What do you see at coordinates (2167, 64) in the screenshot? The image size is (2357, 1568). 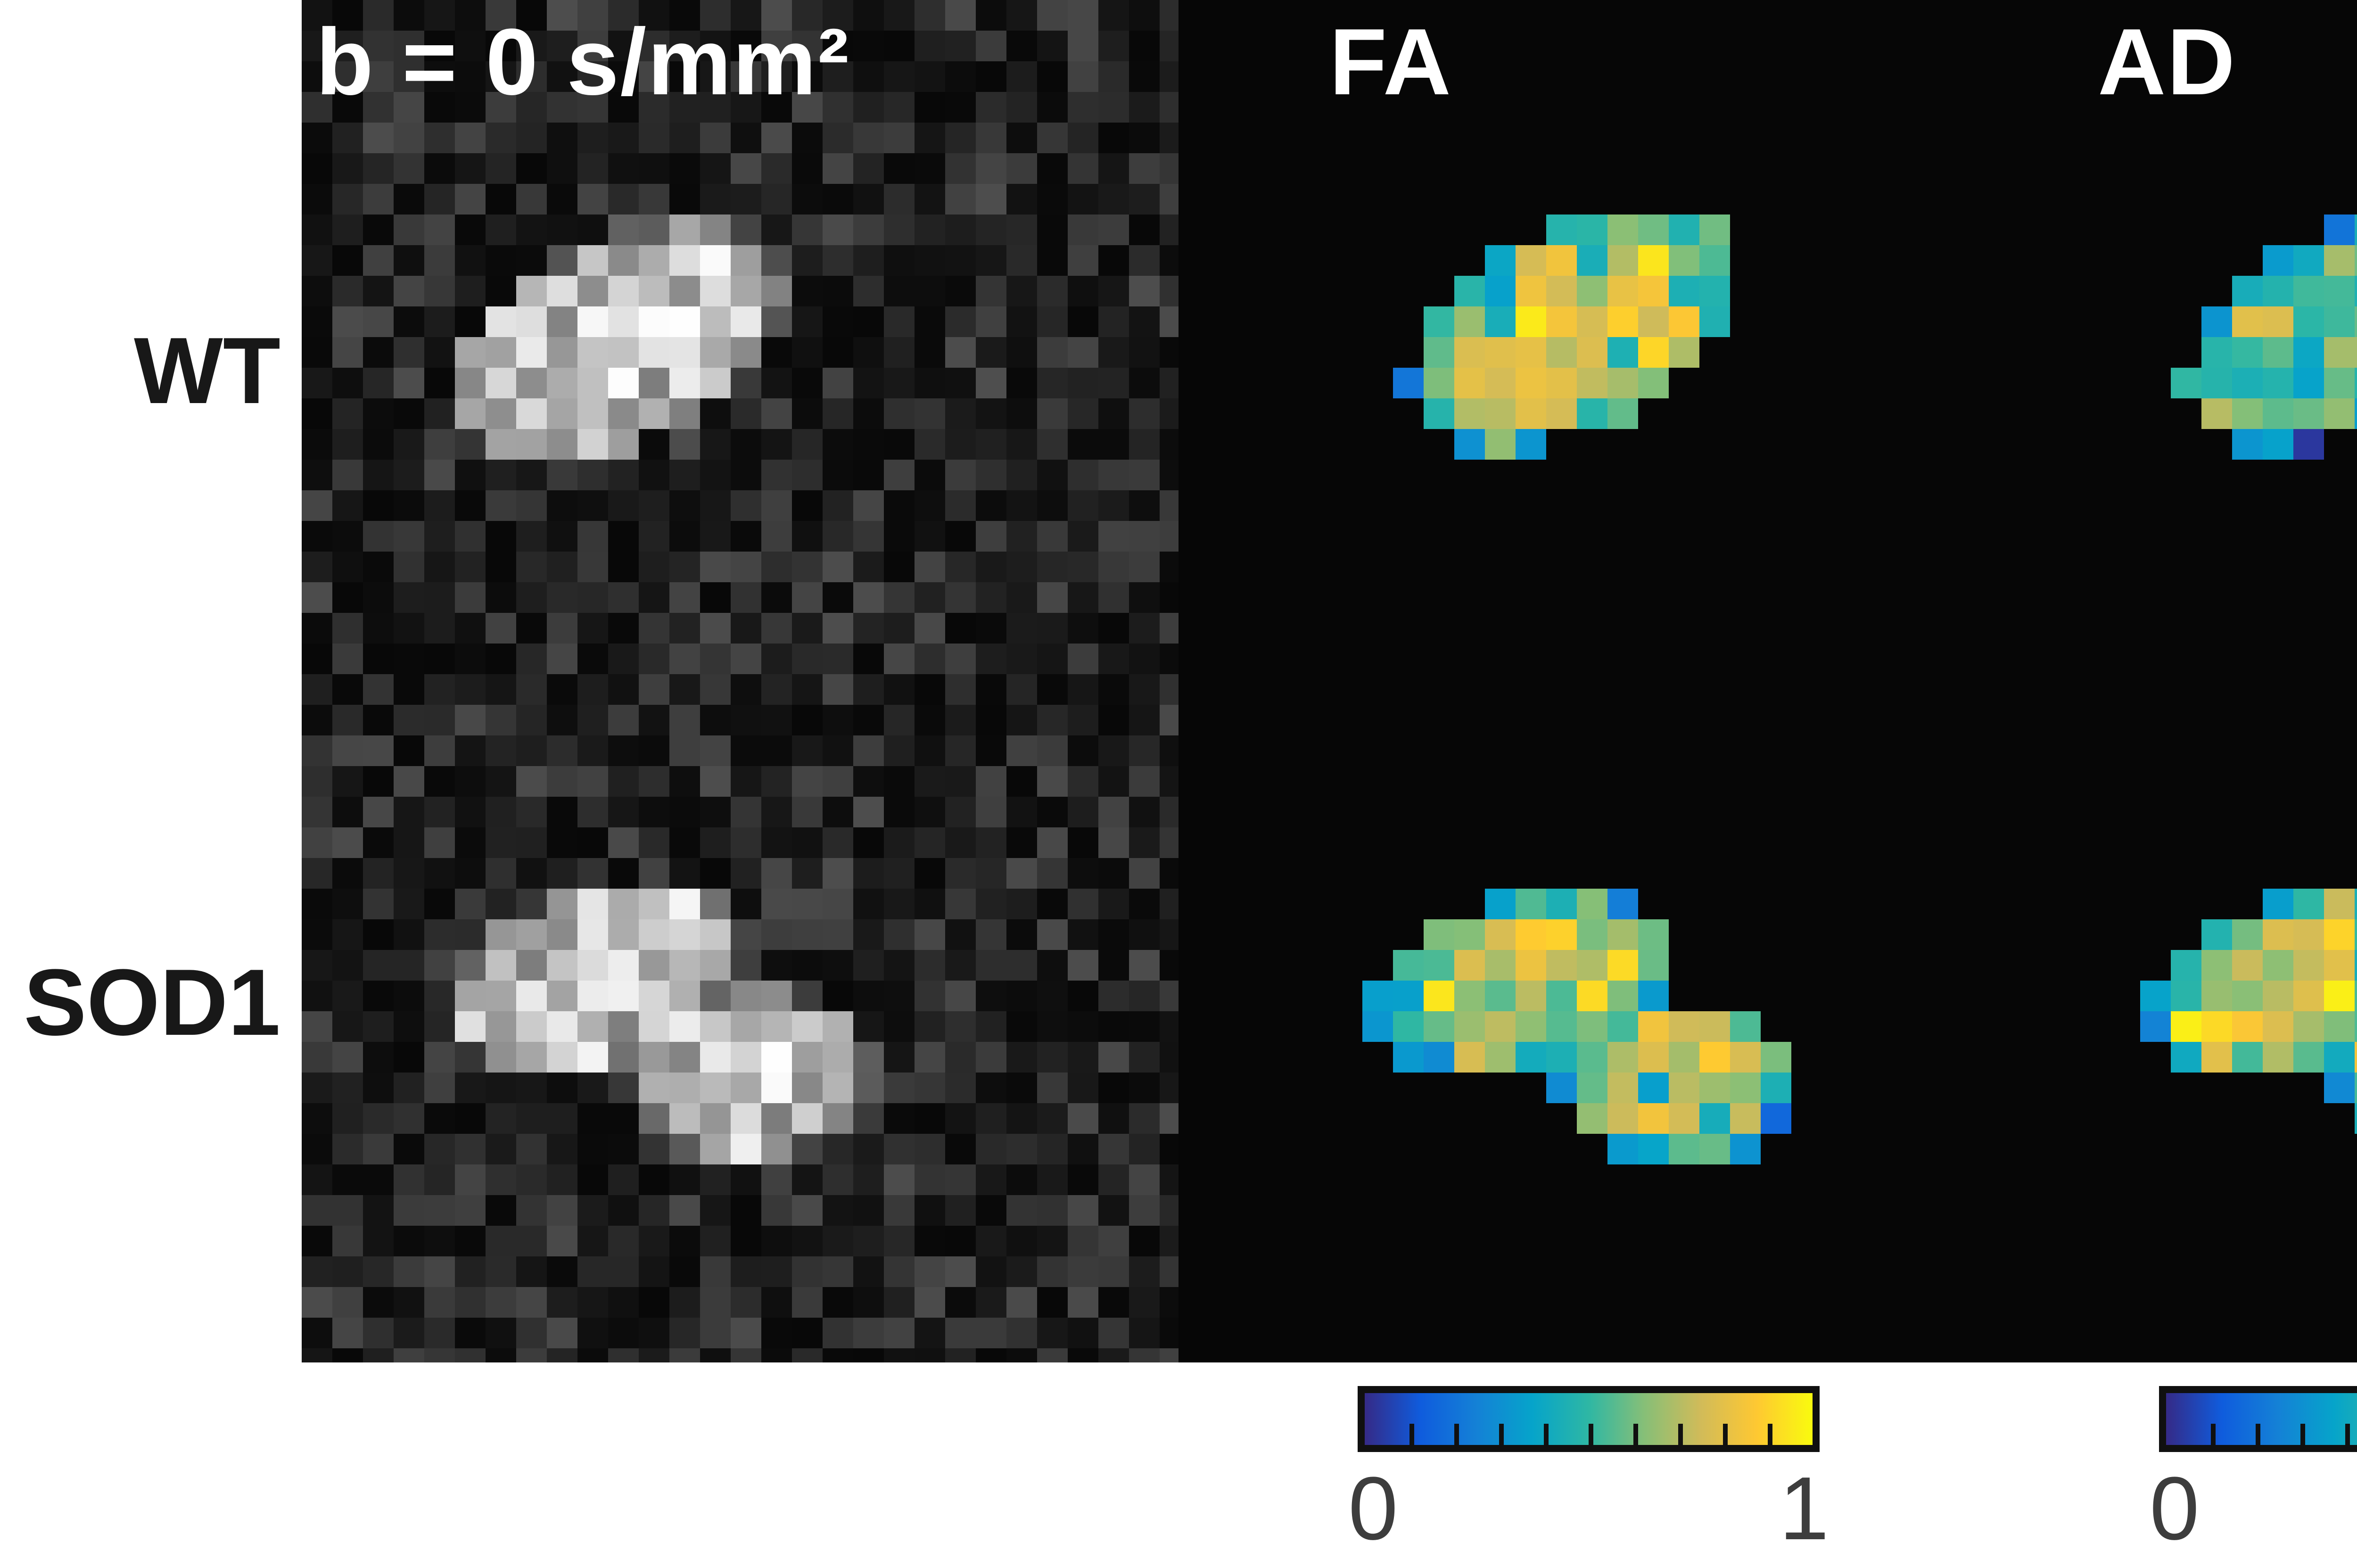 I see `column-label-ad: AD` at bounding box center [2167, 64].